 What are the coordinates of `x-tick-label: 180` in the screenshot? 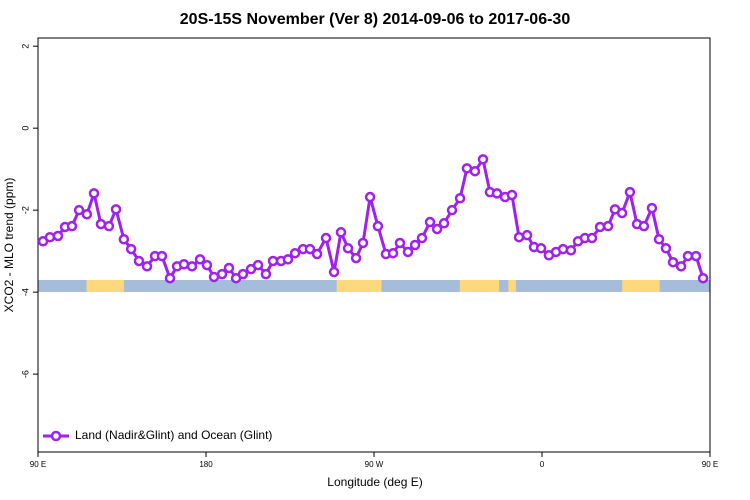 It's located at (206, 464).